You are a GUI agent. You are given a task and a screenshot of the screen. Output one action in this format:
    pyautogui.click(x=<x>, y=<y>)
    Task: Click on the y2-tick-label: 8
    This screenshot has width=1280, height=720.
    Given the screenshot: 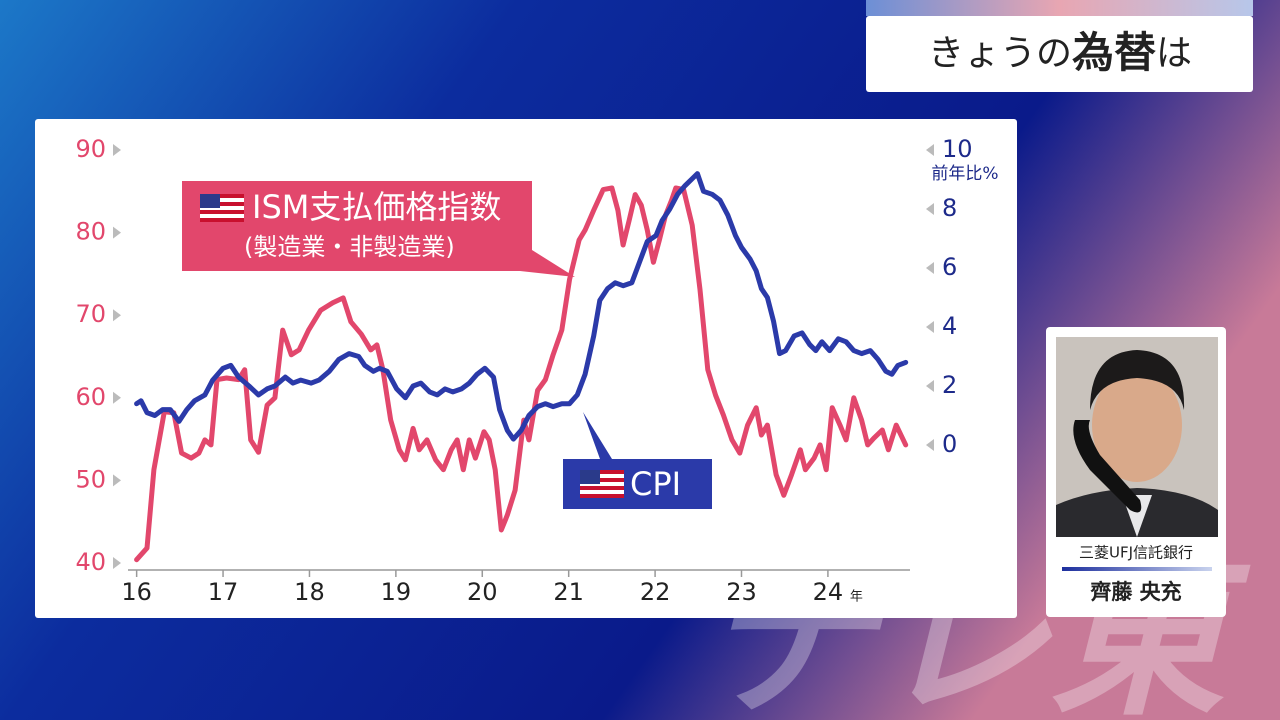 What is the action you would take?
    pyautogui.click(x=949, y=208)
    